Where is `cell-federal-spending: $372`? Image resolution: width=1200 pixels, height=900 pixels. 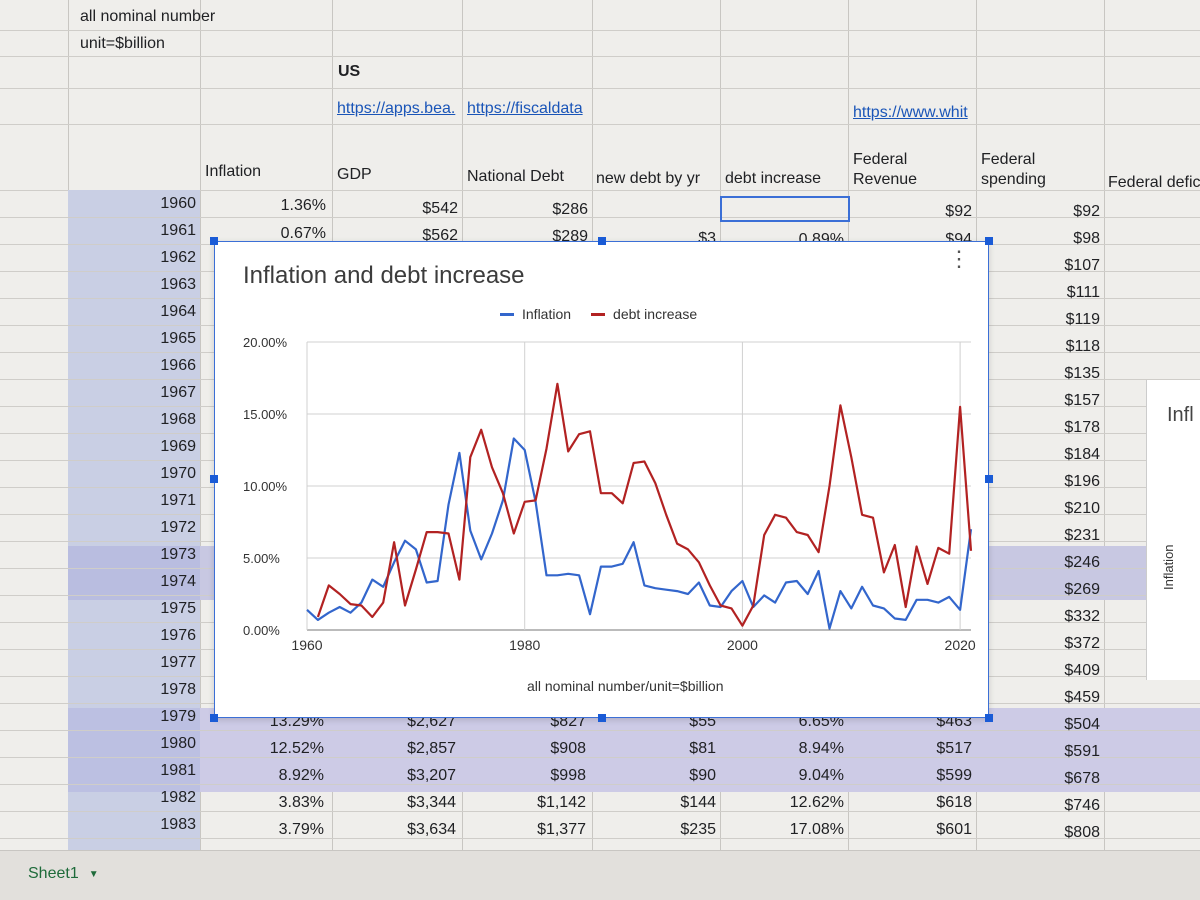
cell-federal-spending: $372 is located at coordinates (1082, 643).